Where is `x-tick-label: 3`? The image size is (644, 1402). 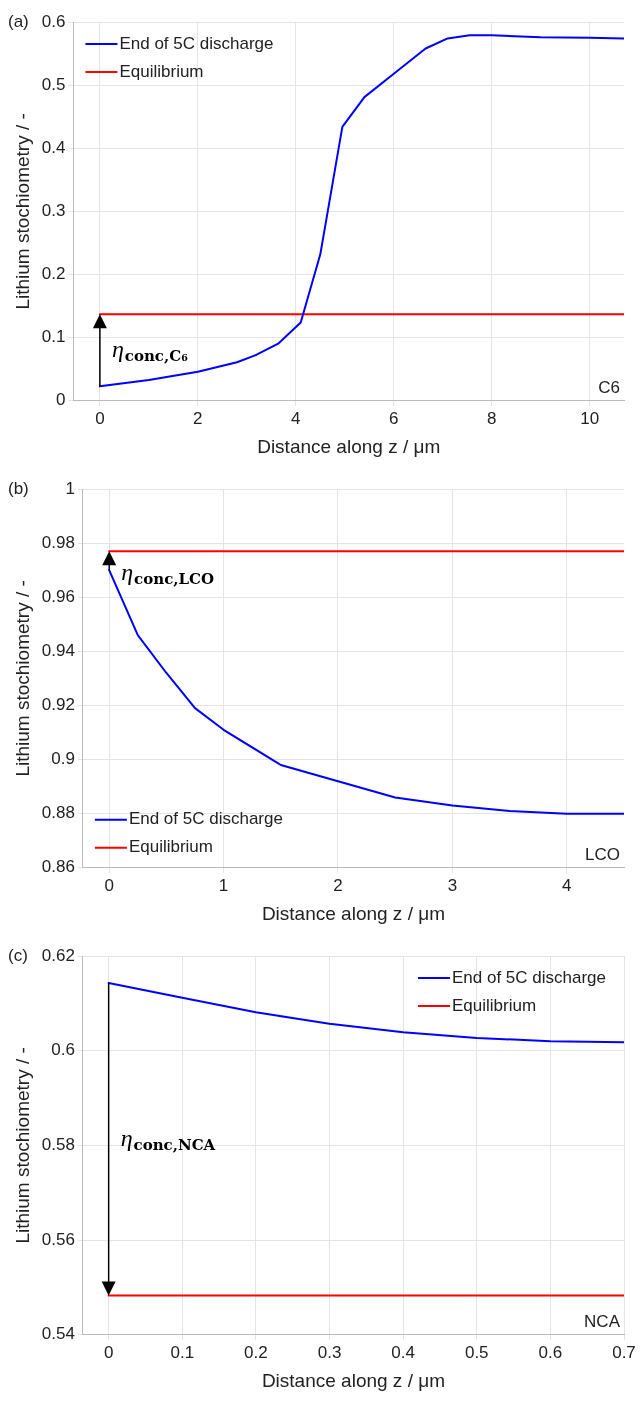
x-tick-label: 3 is located at coordinates (452, 885).